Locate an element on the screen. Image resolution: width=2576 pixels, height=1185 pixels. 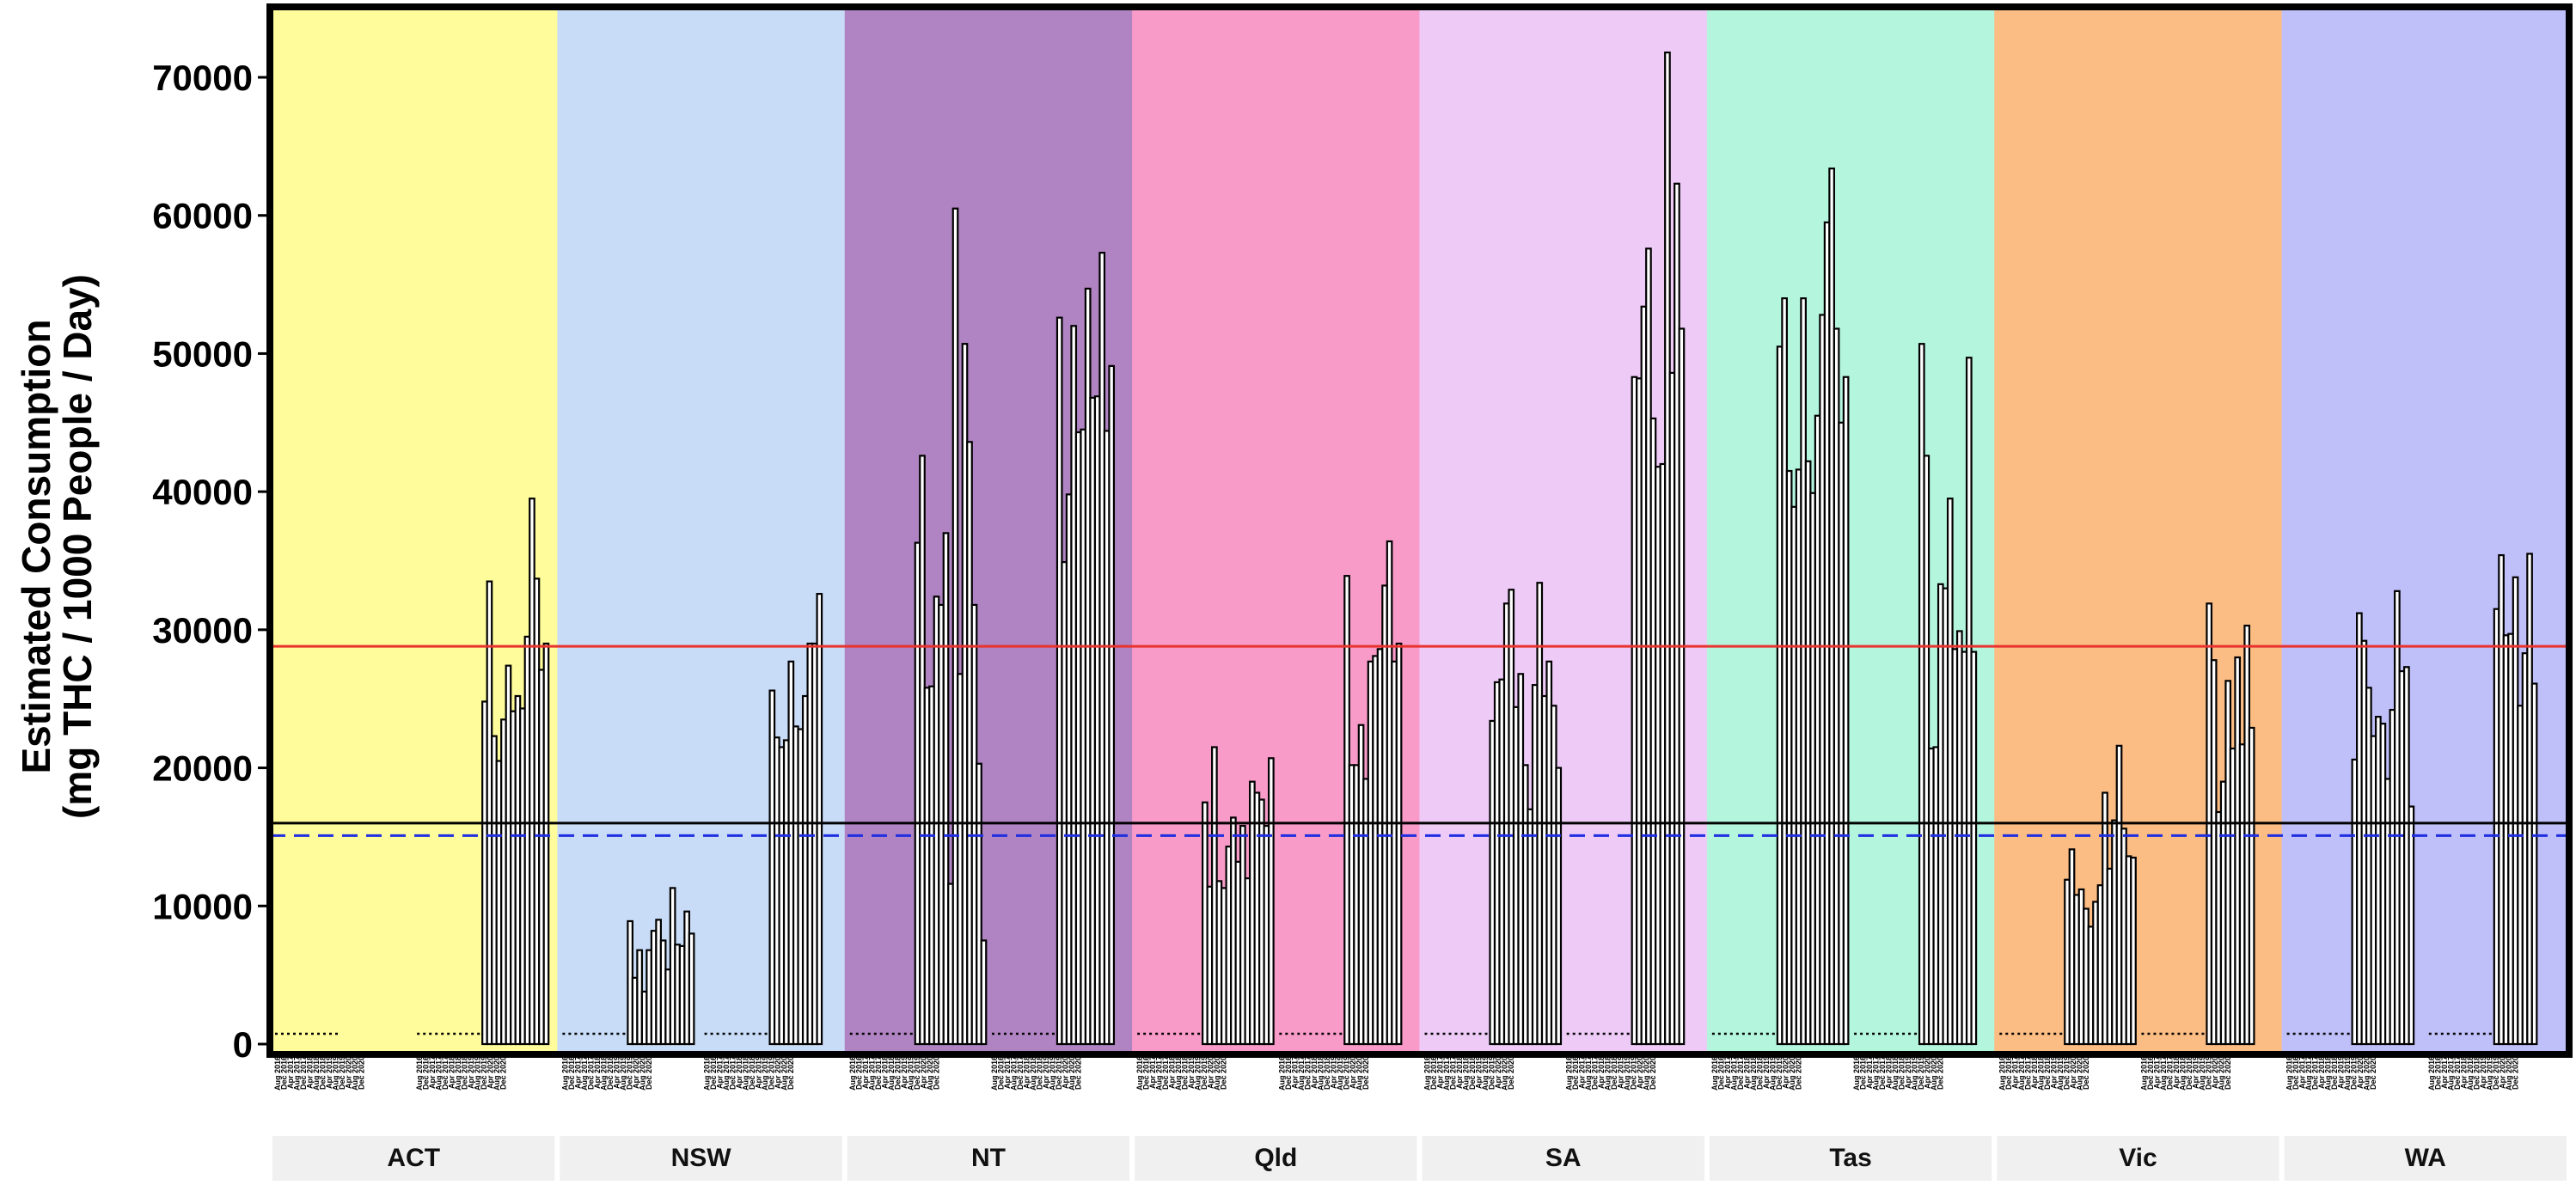
y-axis-label-line1: Estimated Consumption is located at coordinates (36, 546).